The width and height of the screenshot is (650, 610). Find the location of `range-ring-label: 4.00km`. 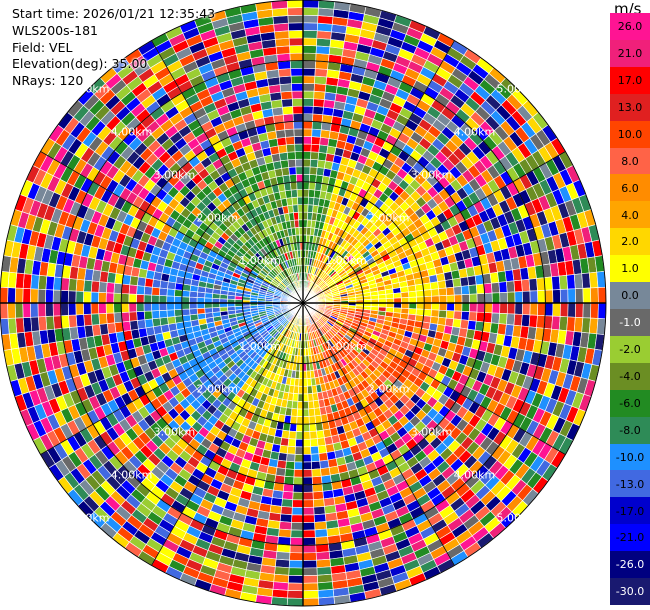

range-ring-label: 4.00km is located at coordinates (475, 474).